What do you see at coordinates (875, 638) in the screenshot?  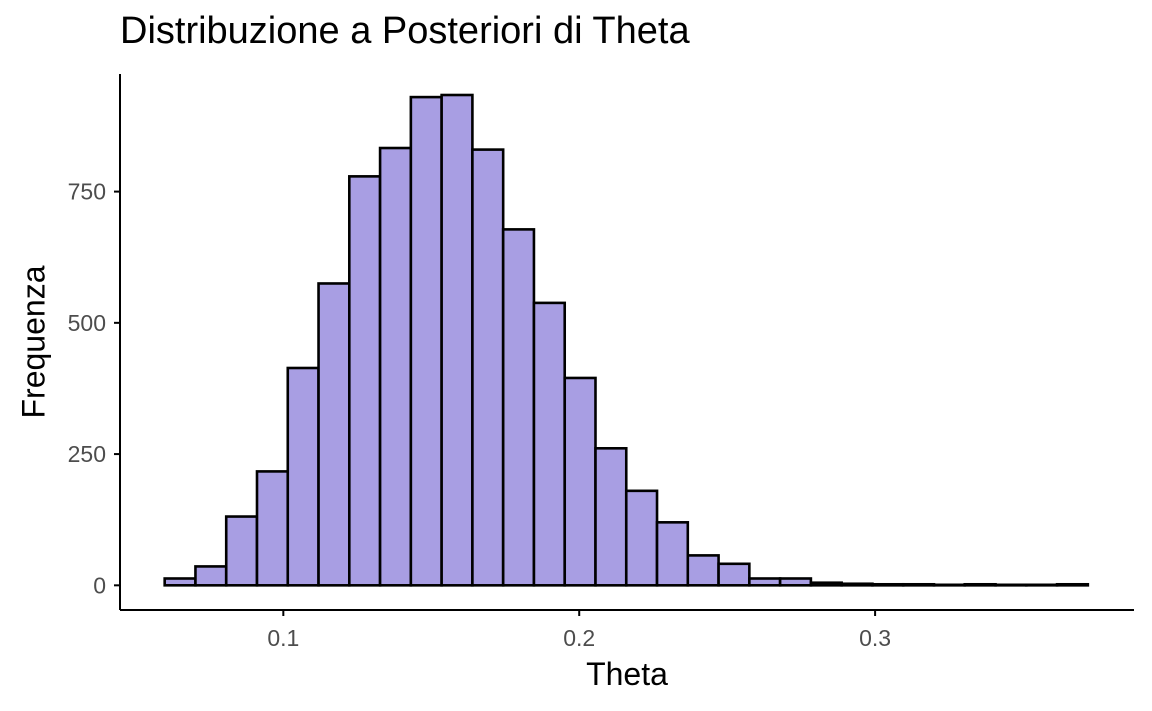 I see `x-tick-label: 0.3` at bounding box center [875, 638].